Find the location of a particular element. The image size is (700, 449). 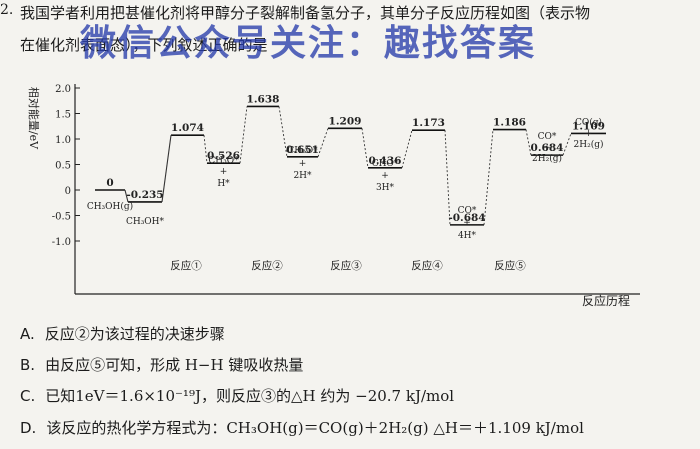

y-tick-label: 1.0 is located at coordinates (63, 140).